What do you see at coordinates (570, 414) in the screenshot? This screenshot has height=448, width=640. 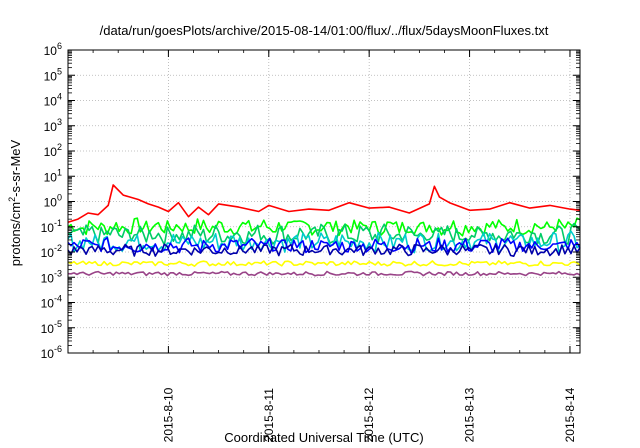 I see `x-tick-label: 2015-8-14` at bounding box center [570, 414].